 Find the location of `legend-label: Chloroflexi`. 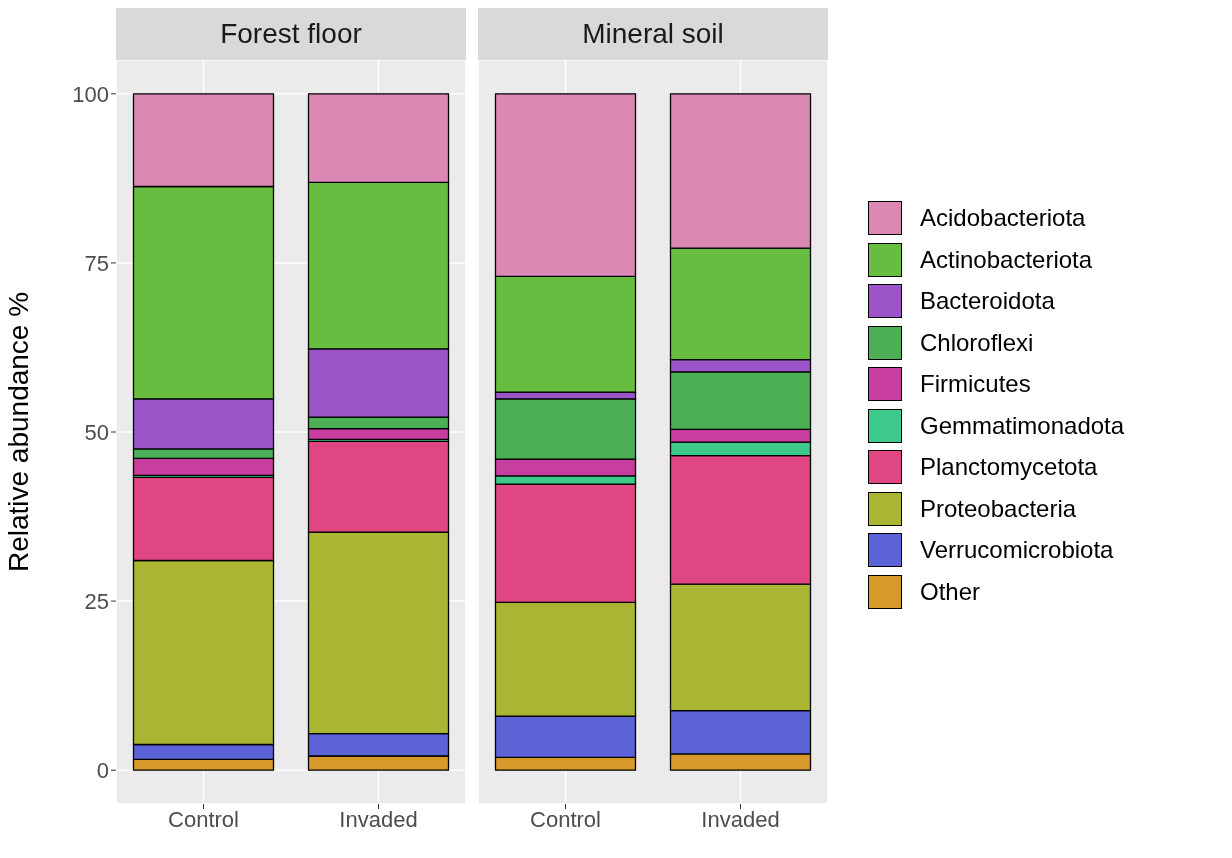

legend-label: Chloroflexi is located at coordinates (977, 342).